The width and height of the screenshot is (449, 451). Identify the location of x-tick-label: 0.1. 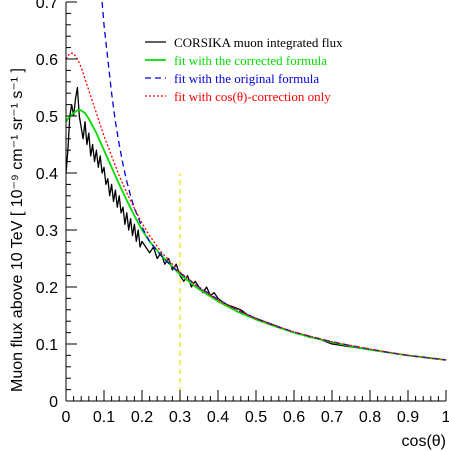
(104, 417).